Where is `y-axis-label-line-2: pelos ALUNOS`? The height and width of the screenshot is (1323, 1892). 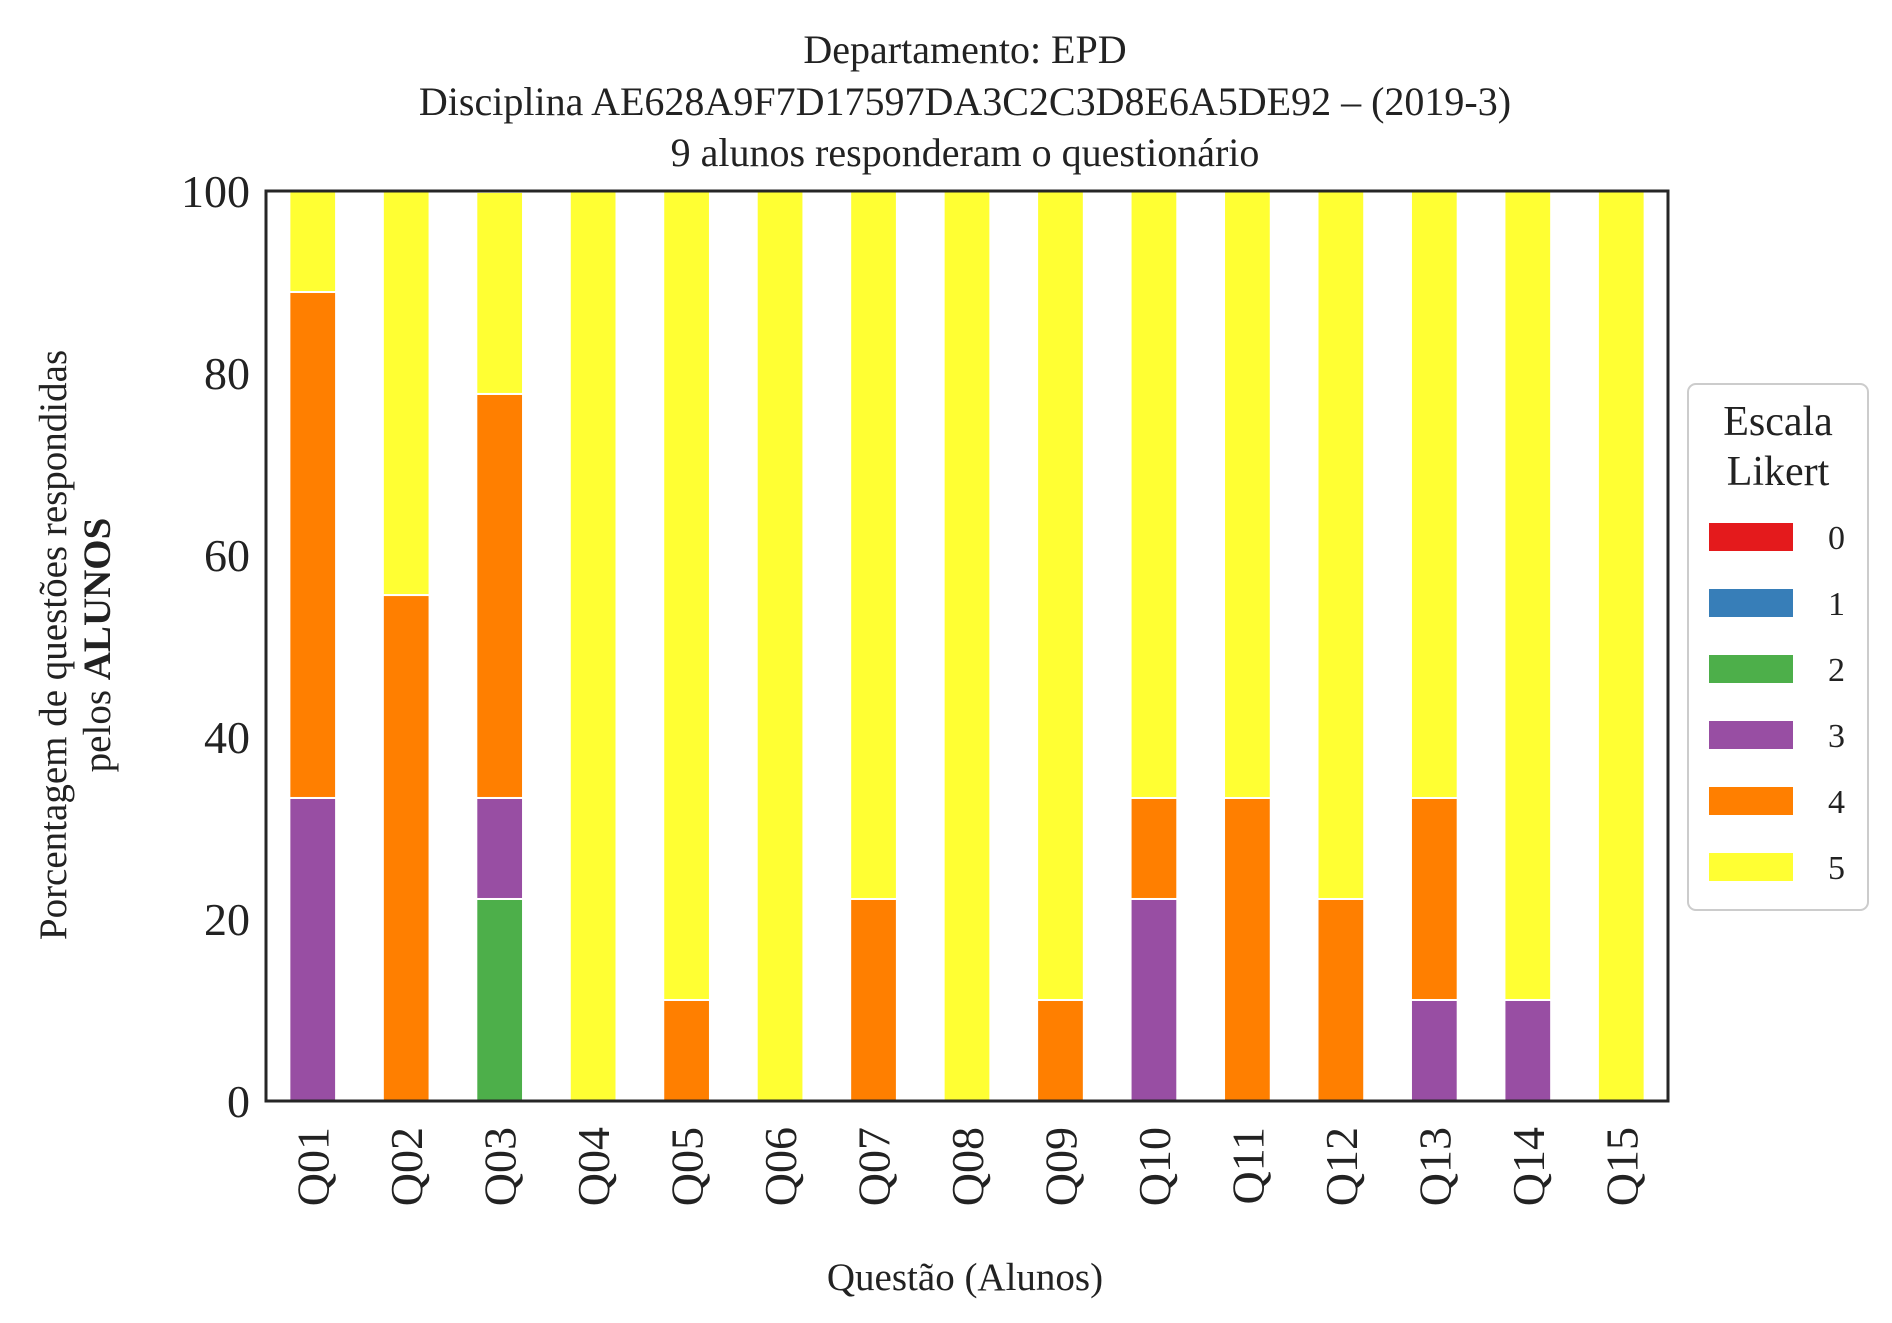
y-axis-label-line-2: pelos ALUNOS is located at coordinates (97, 645).